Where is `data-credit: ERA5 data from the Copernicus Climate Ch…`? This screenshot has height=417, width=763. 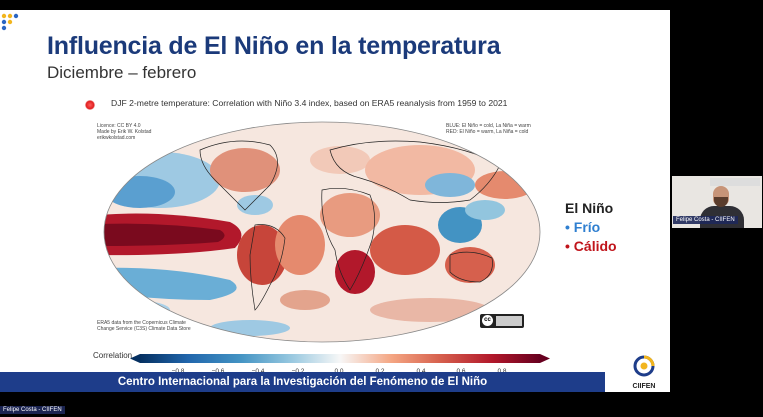
data-credit: ERA5 data from the Copernicus Climate Ch… is located at coordinates (144, 326).